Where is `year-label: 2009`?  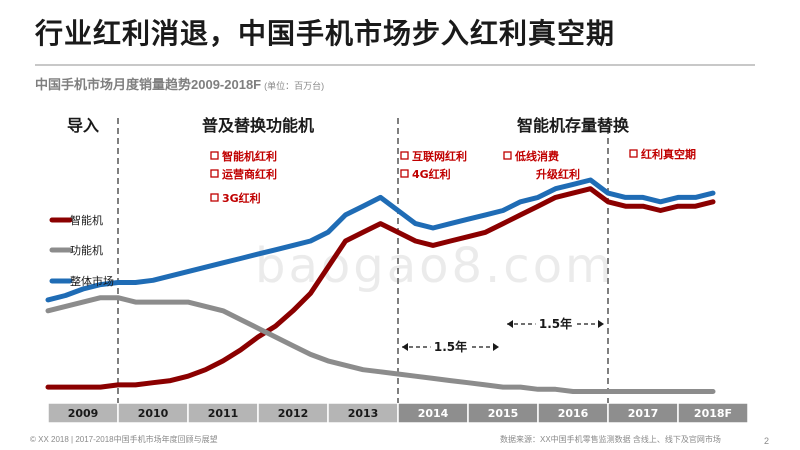
year-label: 2009 is located at coordinates (83, 413).